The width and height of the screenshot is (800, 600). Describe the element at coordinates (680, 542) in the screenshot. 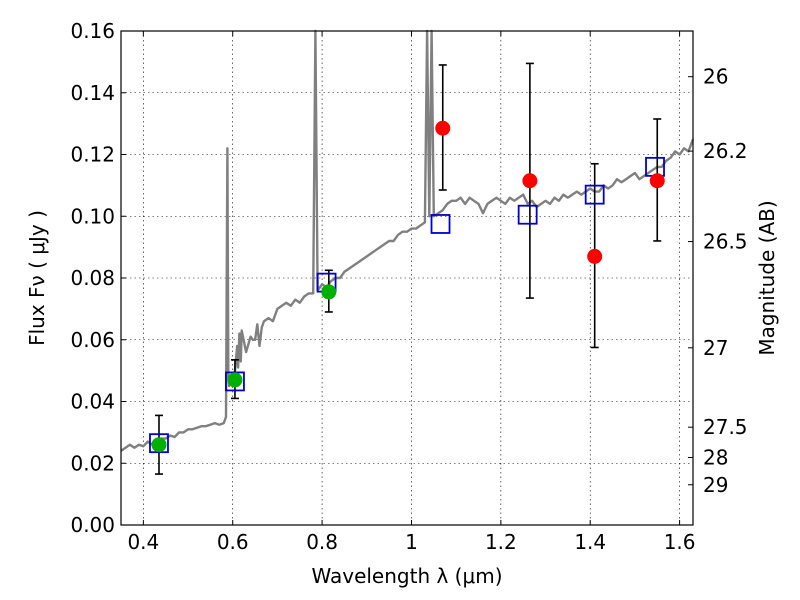

I see `x-tick-label: 1.6` at that location.